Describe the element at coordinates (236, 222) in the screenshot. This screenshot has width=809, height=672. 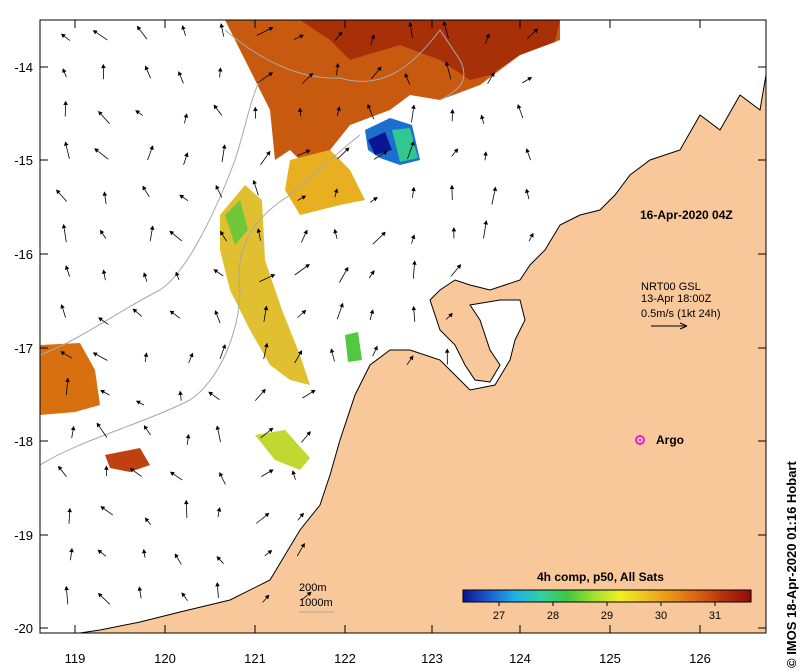
I see `sst-swath-filament-green` at that location.